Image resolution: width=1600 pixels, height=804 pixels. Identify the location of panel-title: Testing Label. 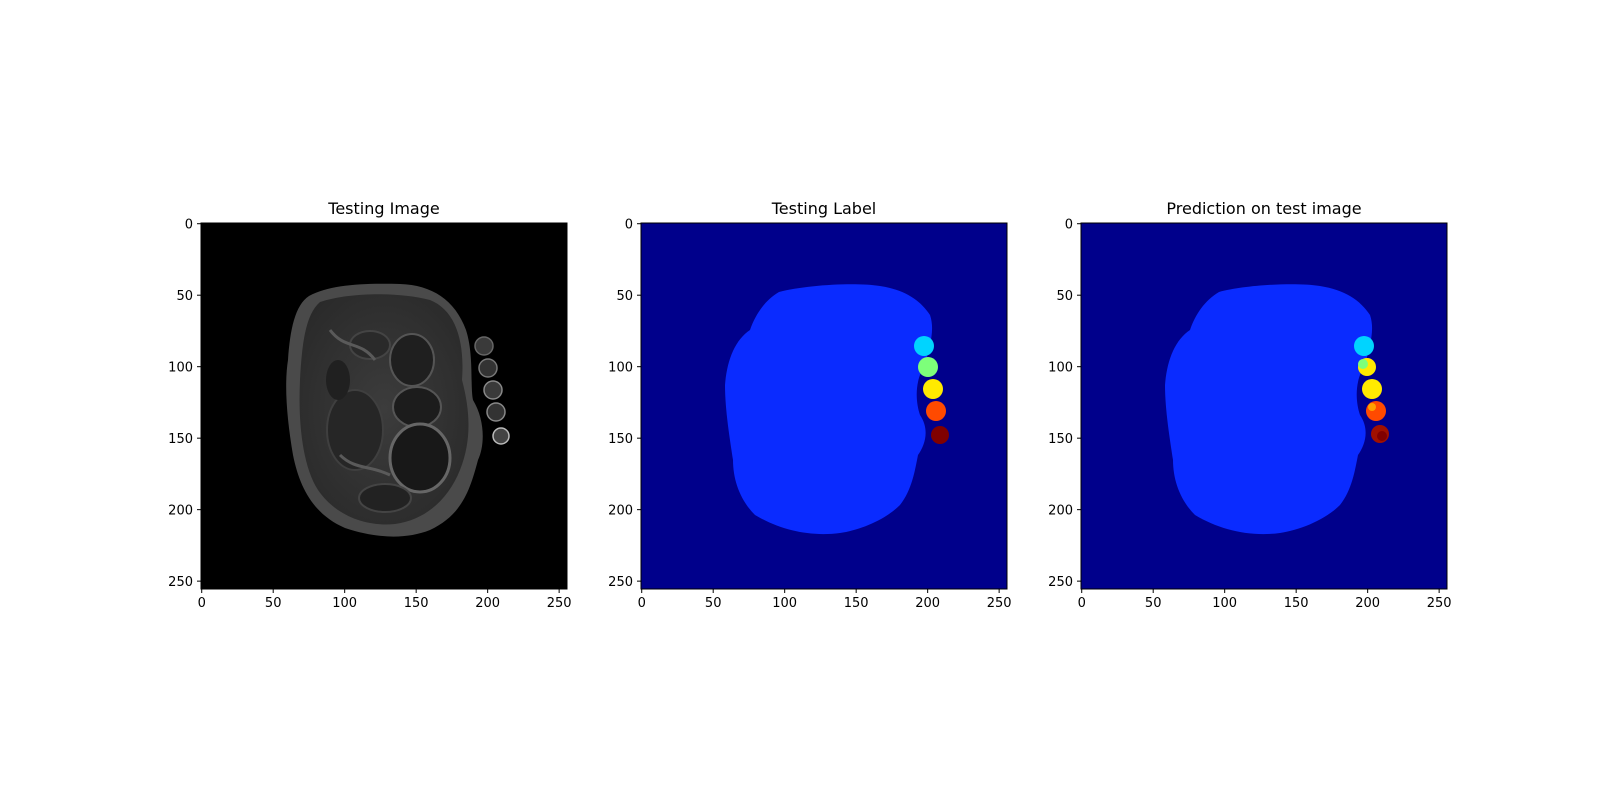
(824, 208).